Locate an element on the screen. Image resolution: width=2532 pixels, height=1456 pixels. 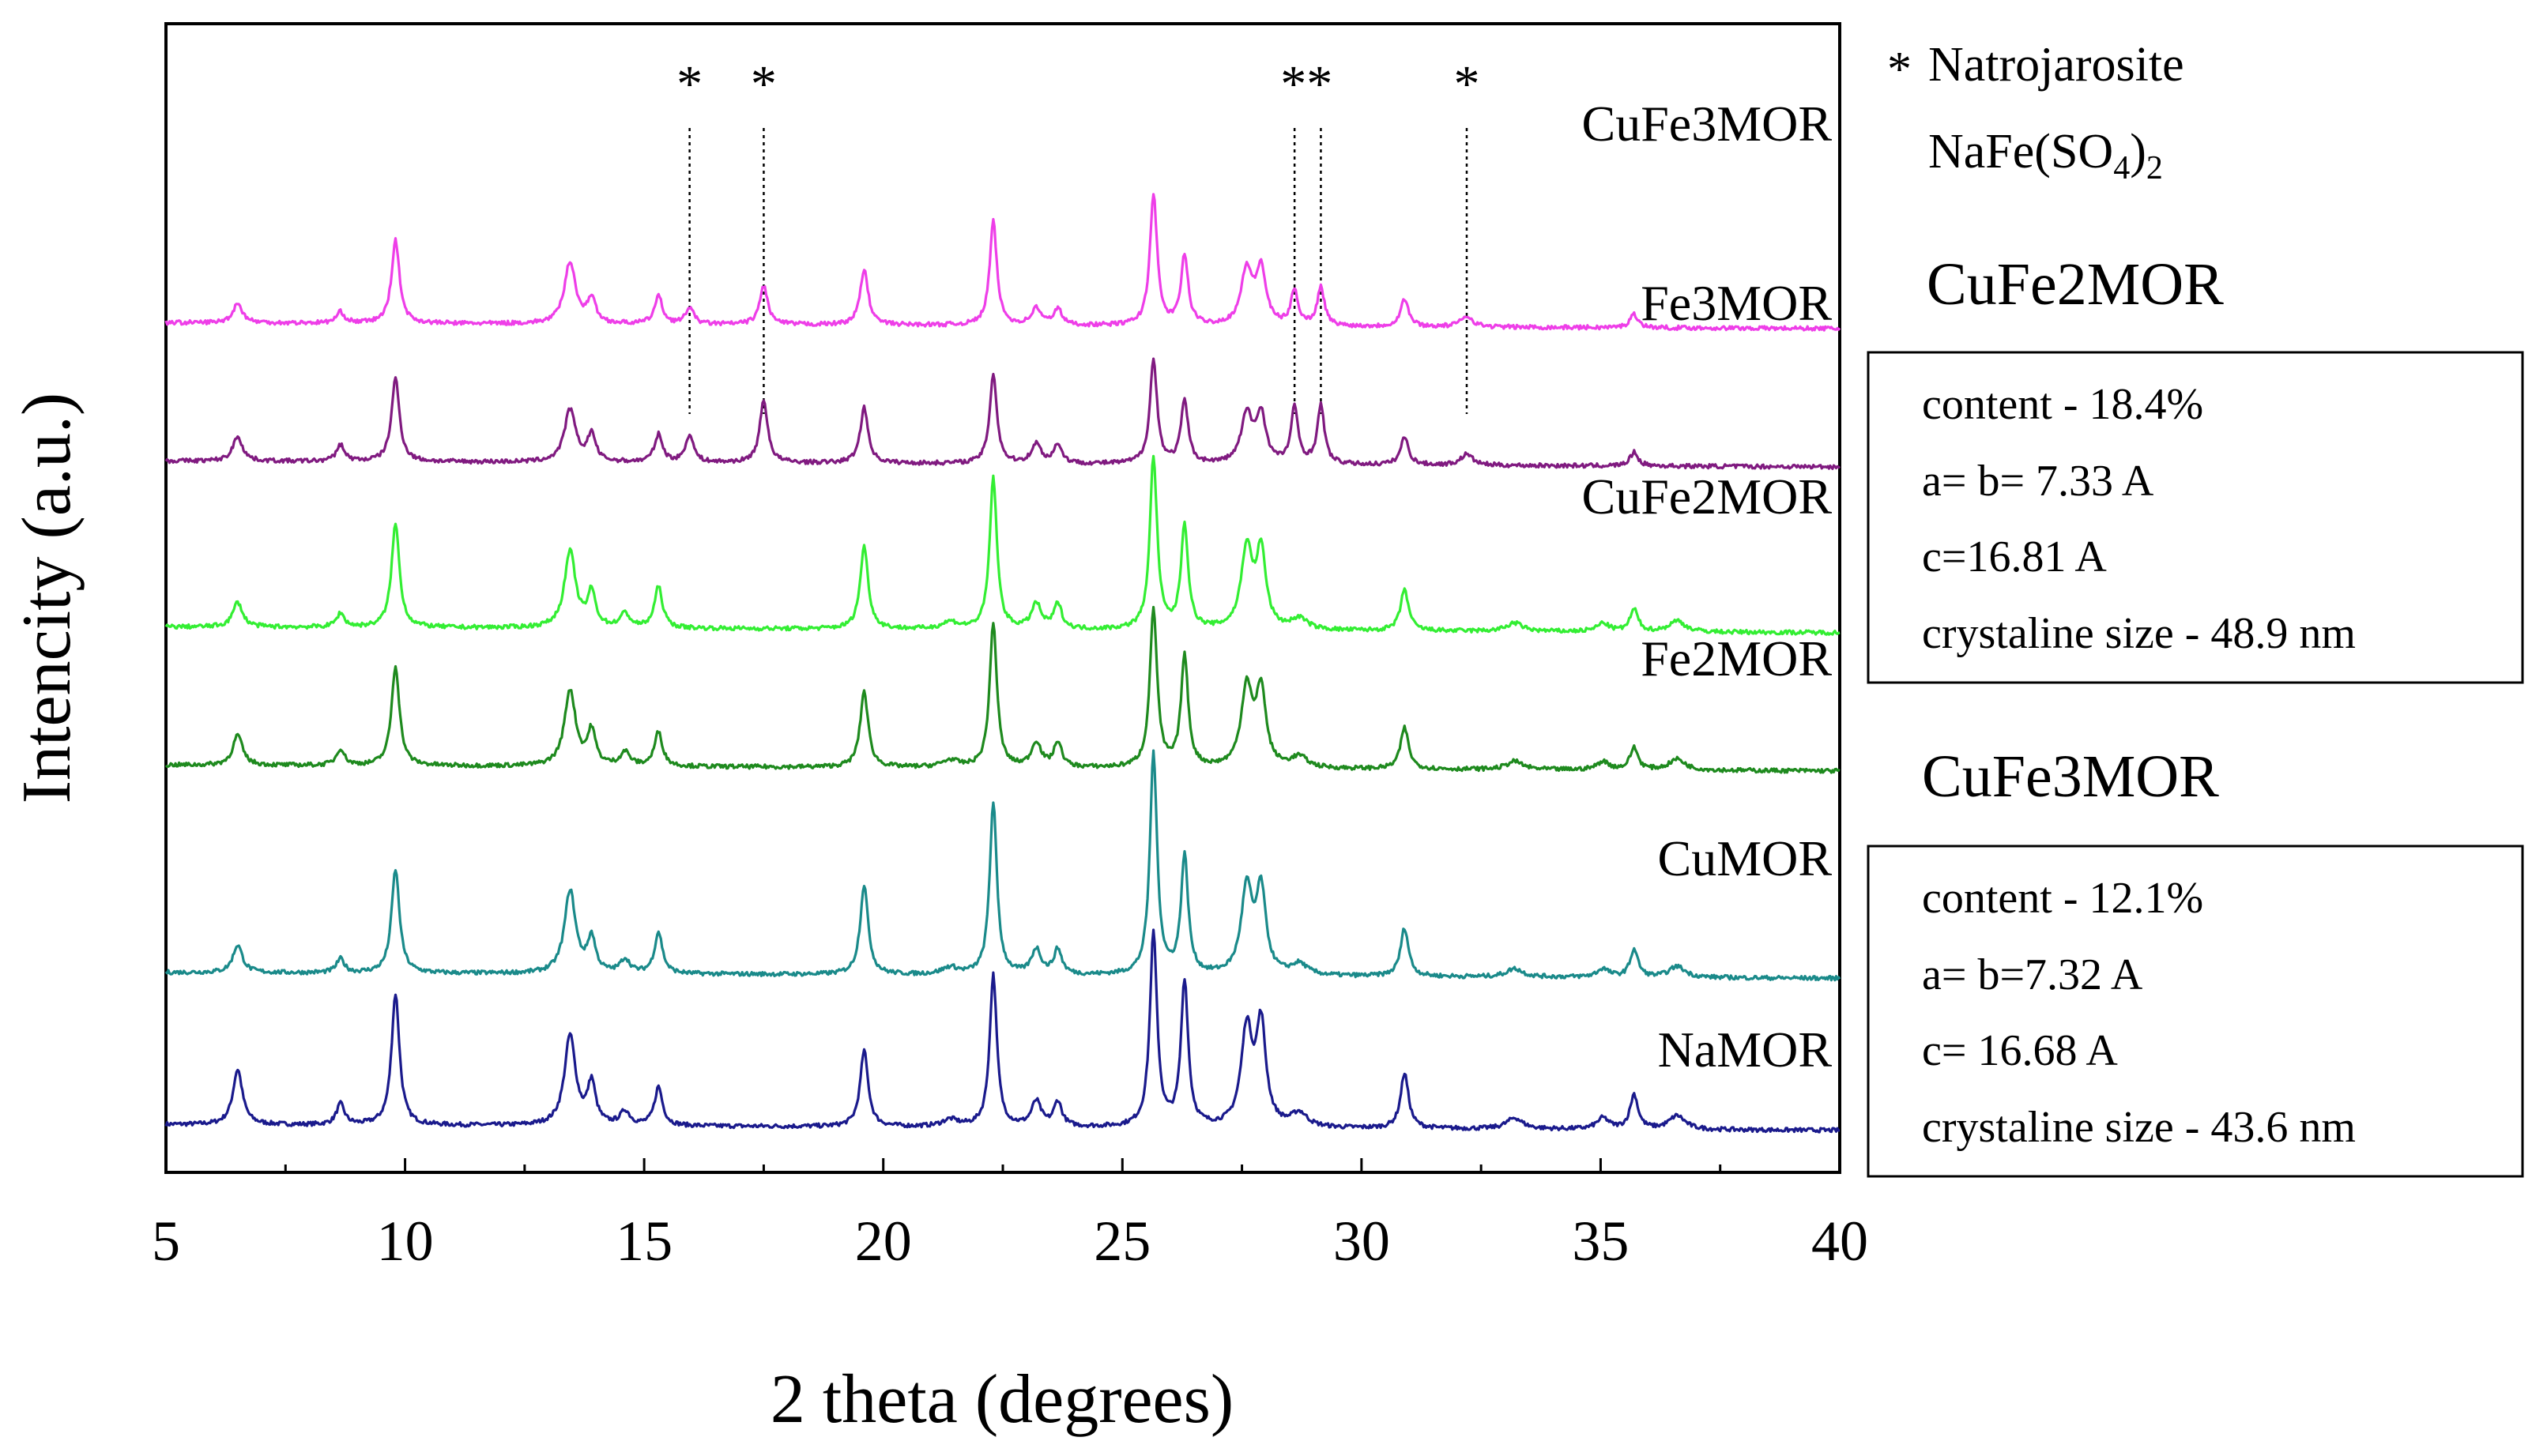
info-ab: a= b= 7.33 A is located at coordinates (2038, 481).